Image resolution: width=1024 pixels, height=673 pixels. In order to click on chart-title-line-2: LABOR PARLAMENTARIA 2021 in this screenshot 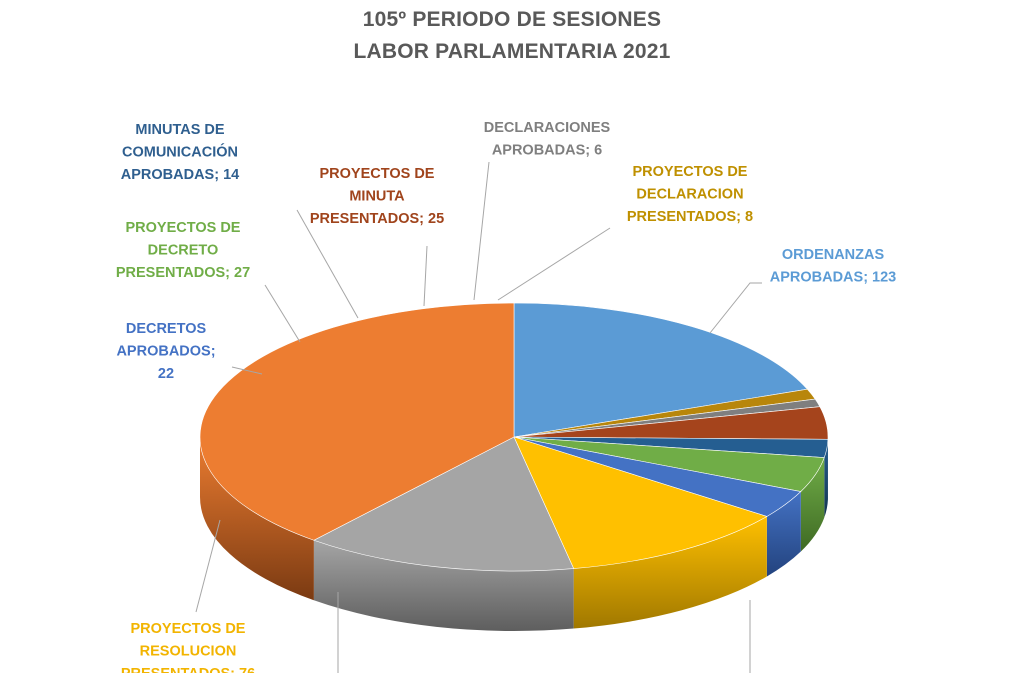, I will do `click(512, 51)`.